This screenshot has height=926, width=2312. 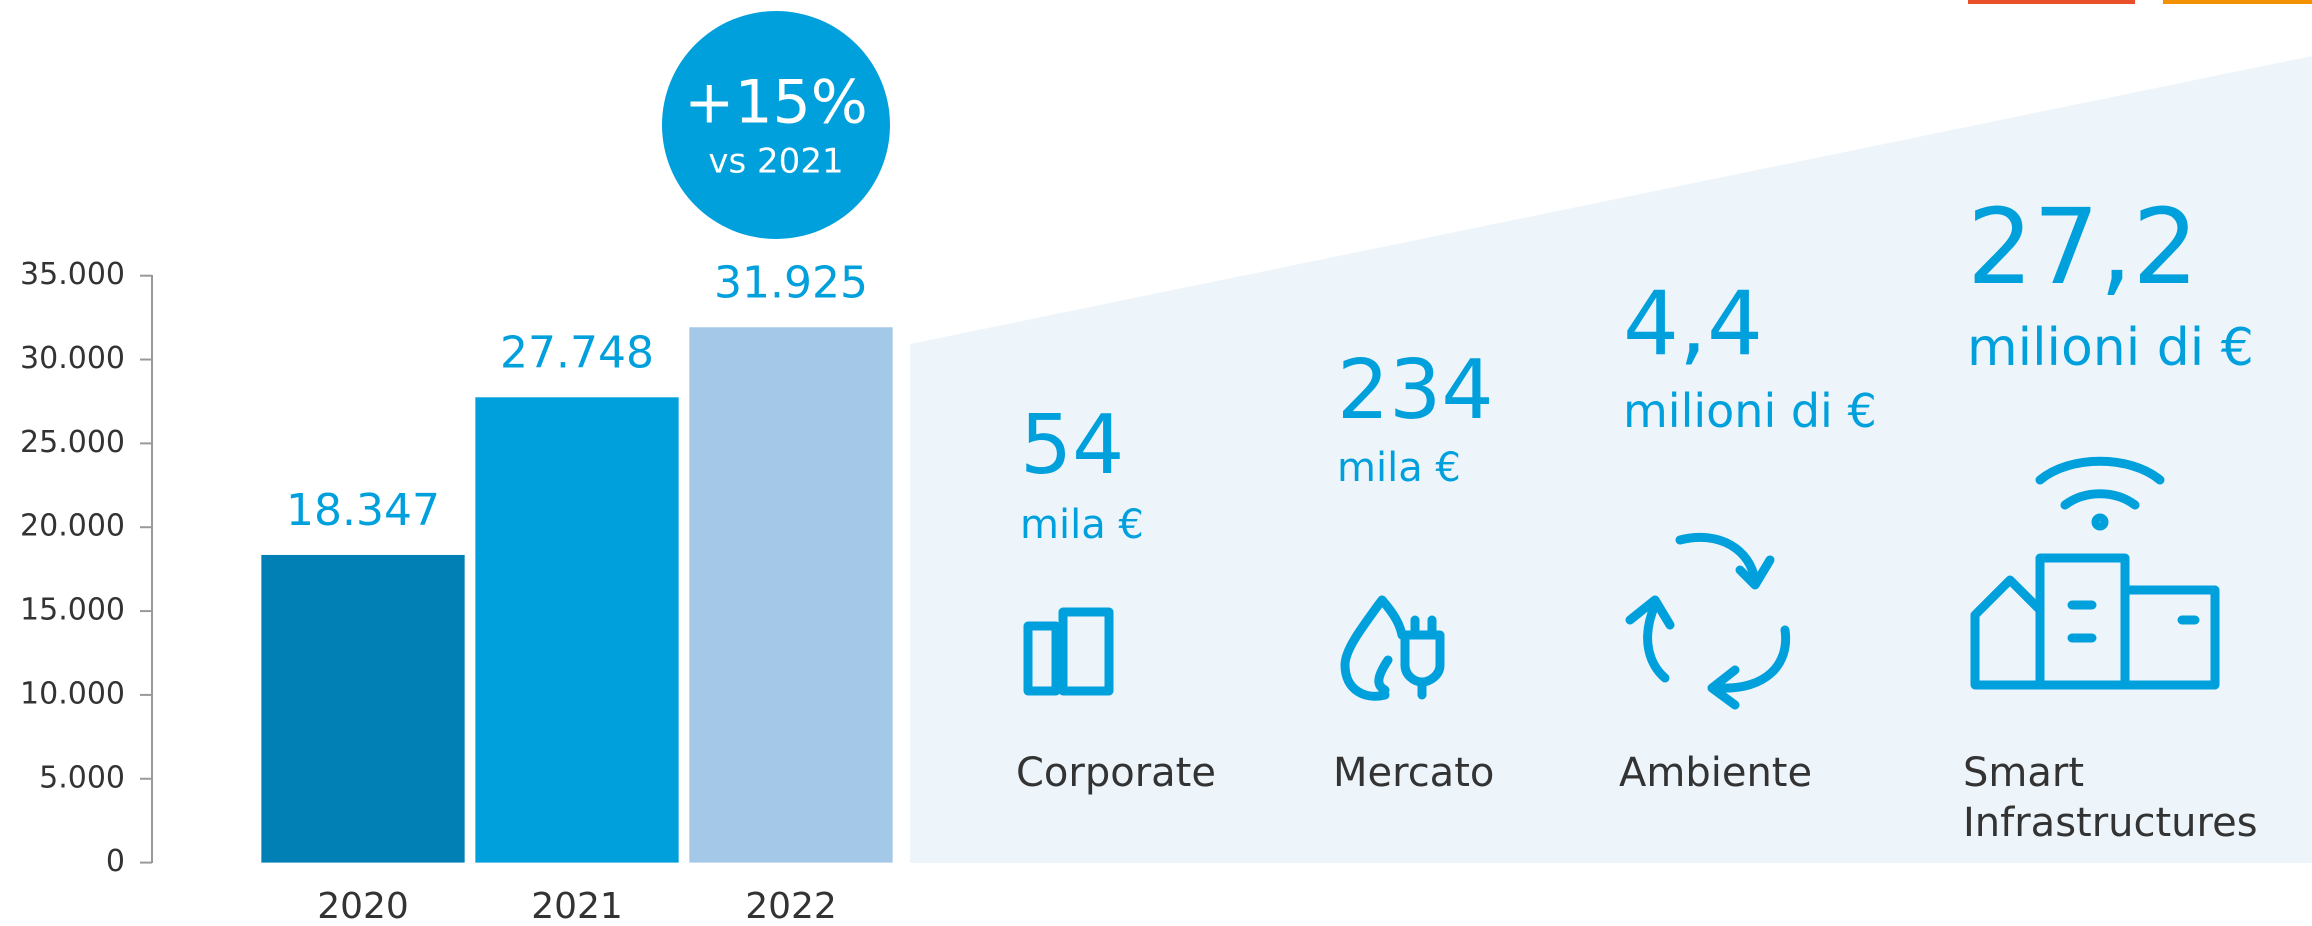 I want to click on value-label: 31.925, so click(x=791, y=282).